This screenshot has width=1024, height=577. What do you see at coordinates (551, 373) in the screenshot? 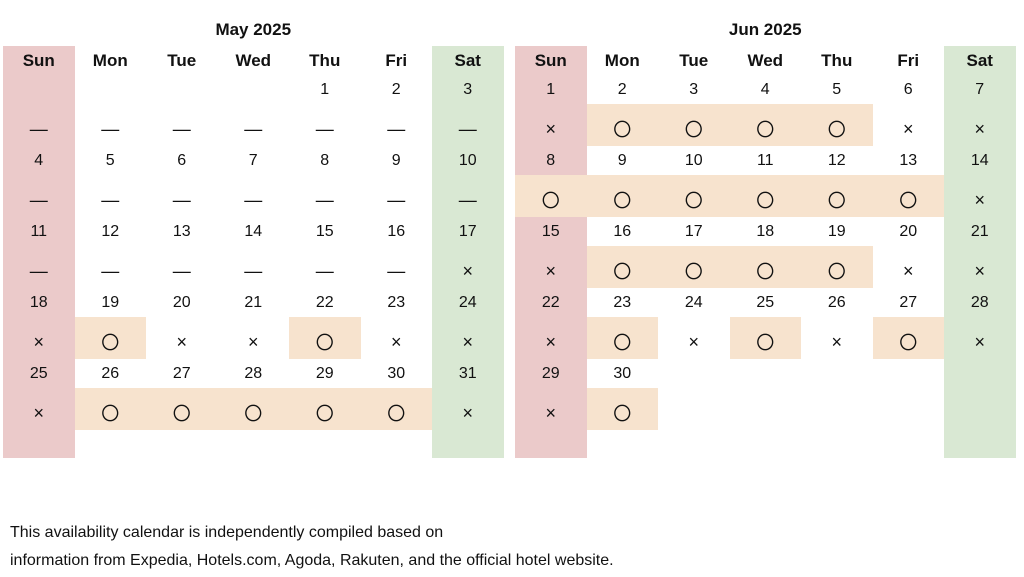
I see `date-number: 29` at bounding box center [551, 373].